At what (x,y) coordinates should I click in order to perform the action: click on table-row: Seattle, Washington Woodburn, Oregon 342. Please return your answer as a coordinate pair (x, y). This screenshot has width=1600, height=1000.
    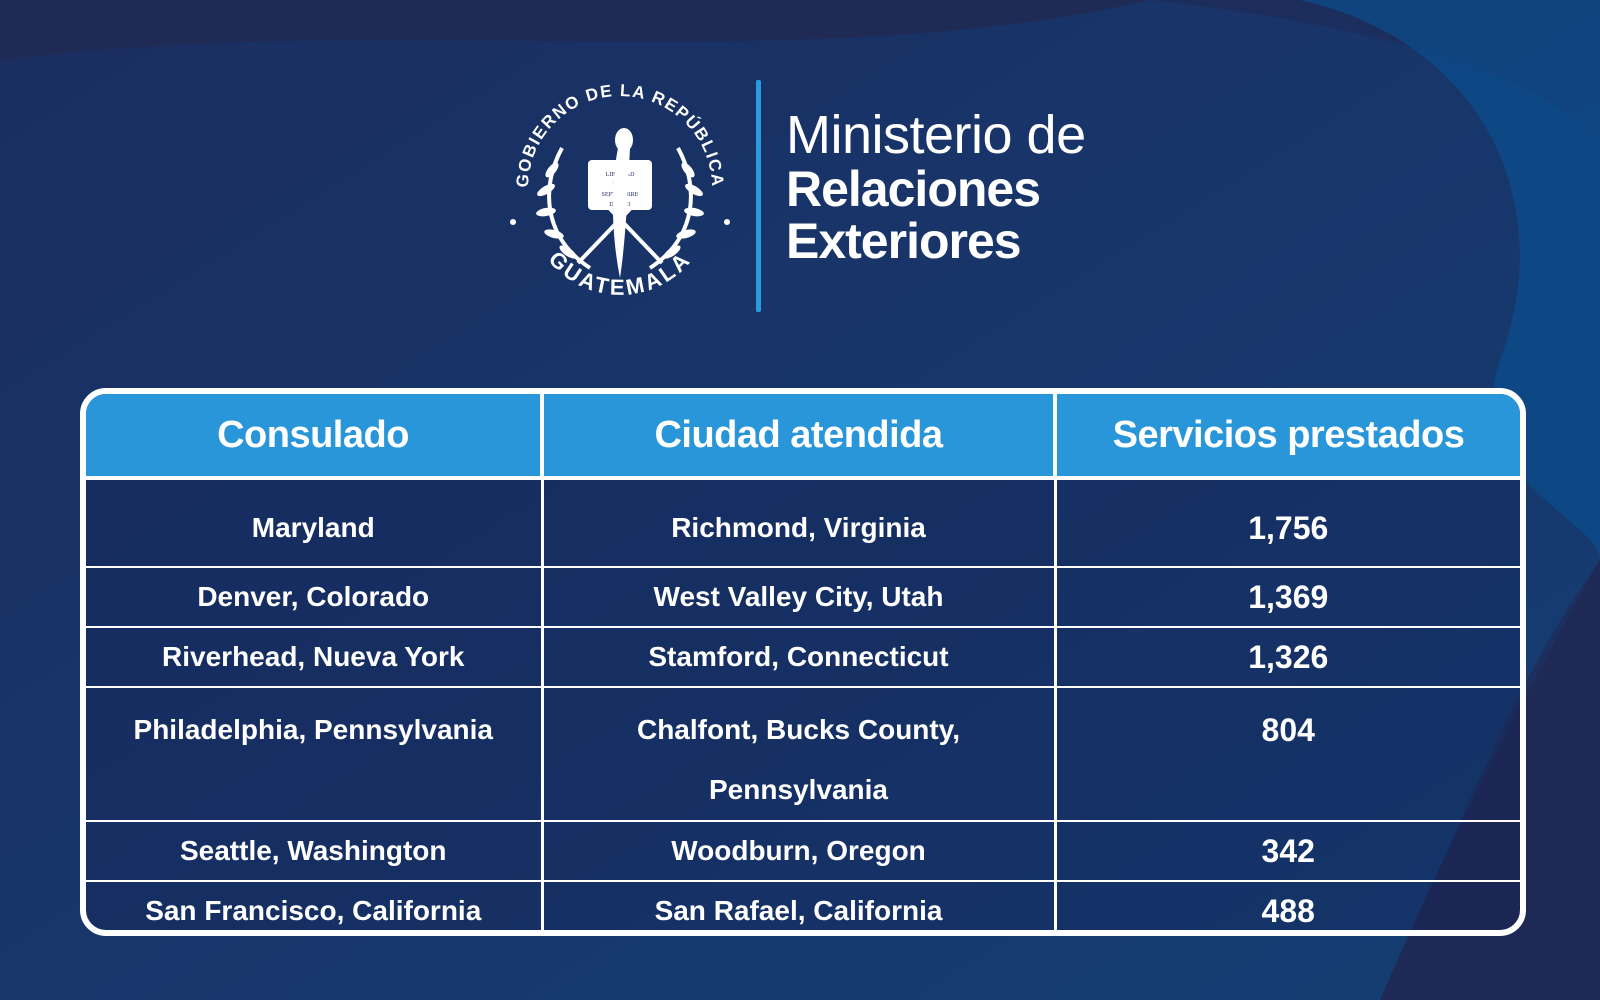
    Looking at the image, I should click on (803, 851).